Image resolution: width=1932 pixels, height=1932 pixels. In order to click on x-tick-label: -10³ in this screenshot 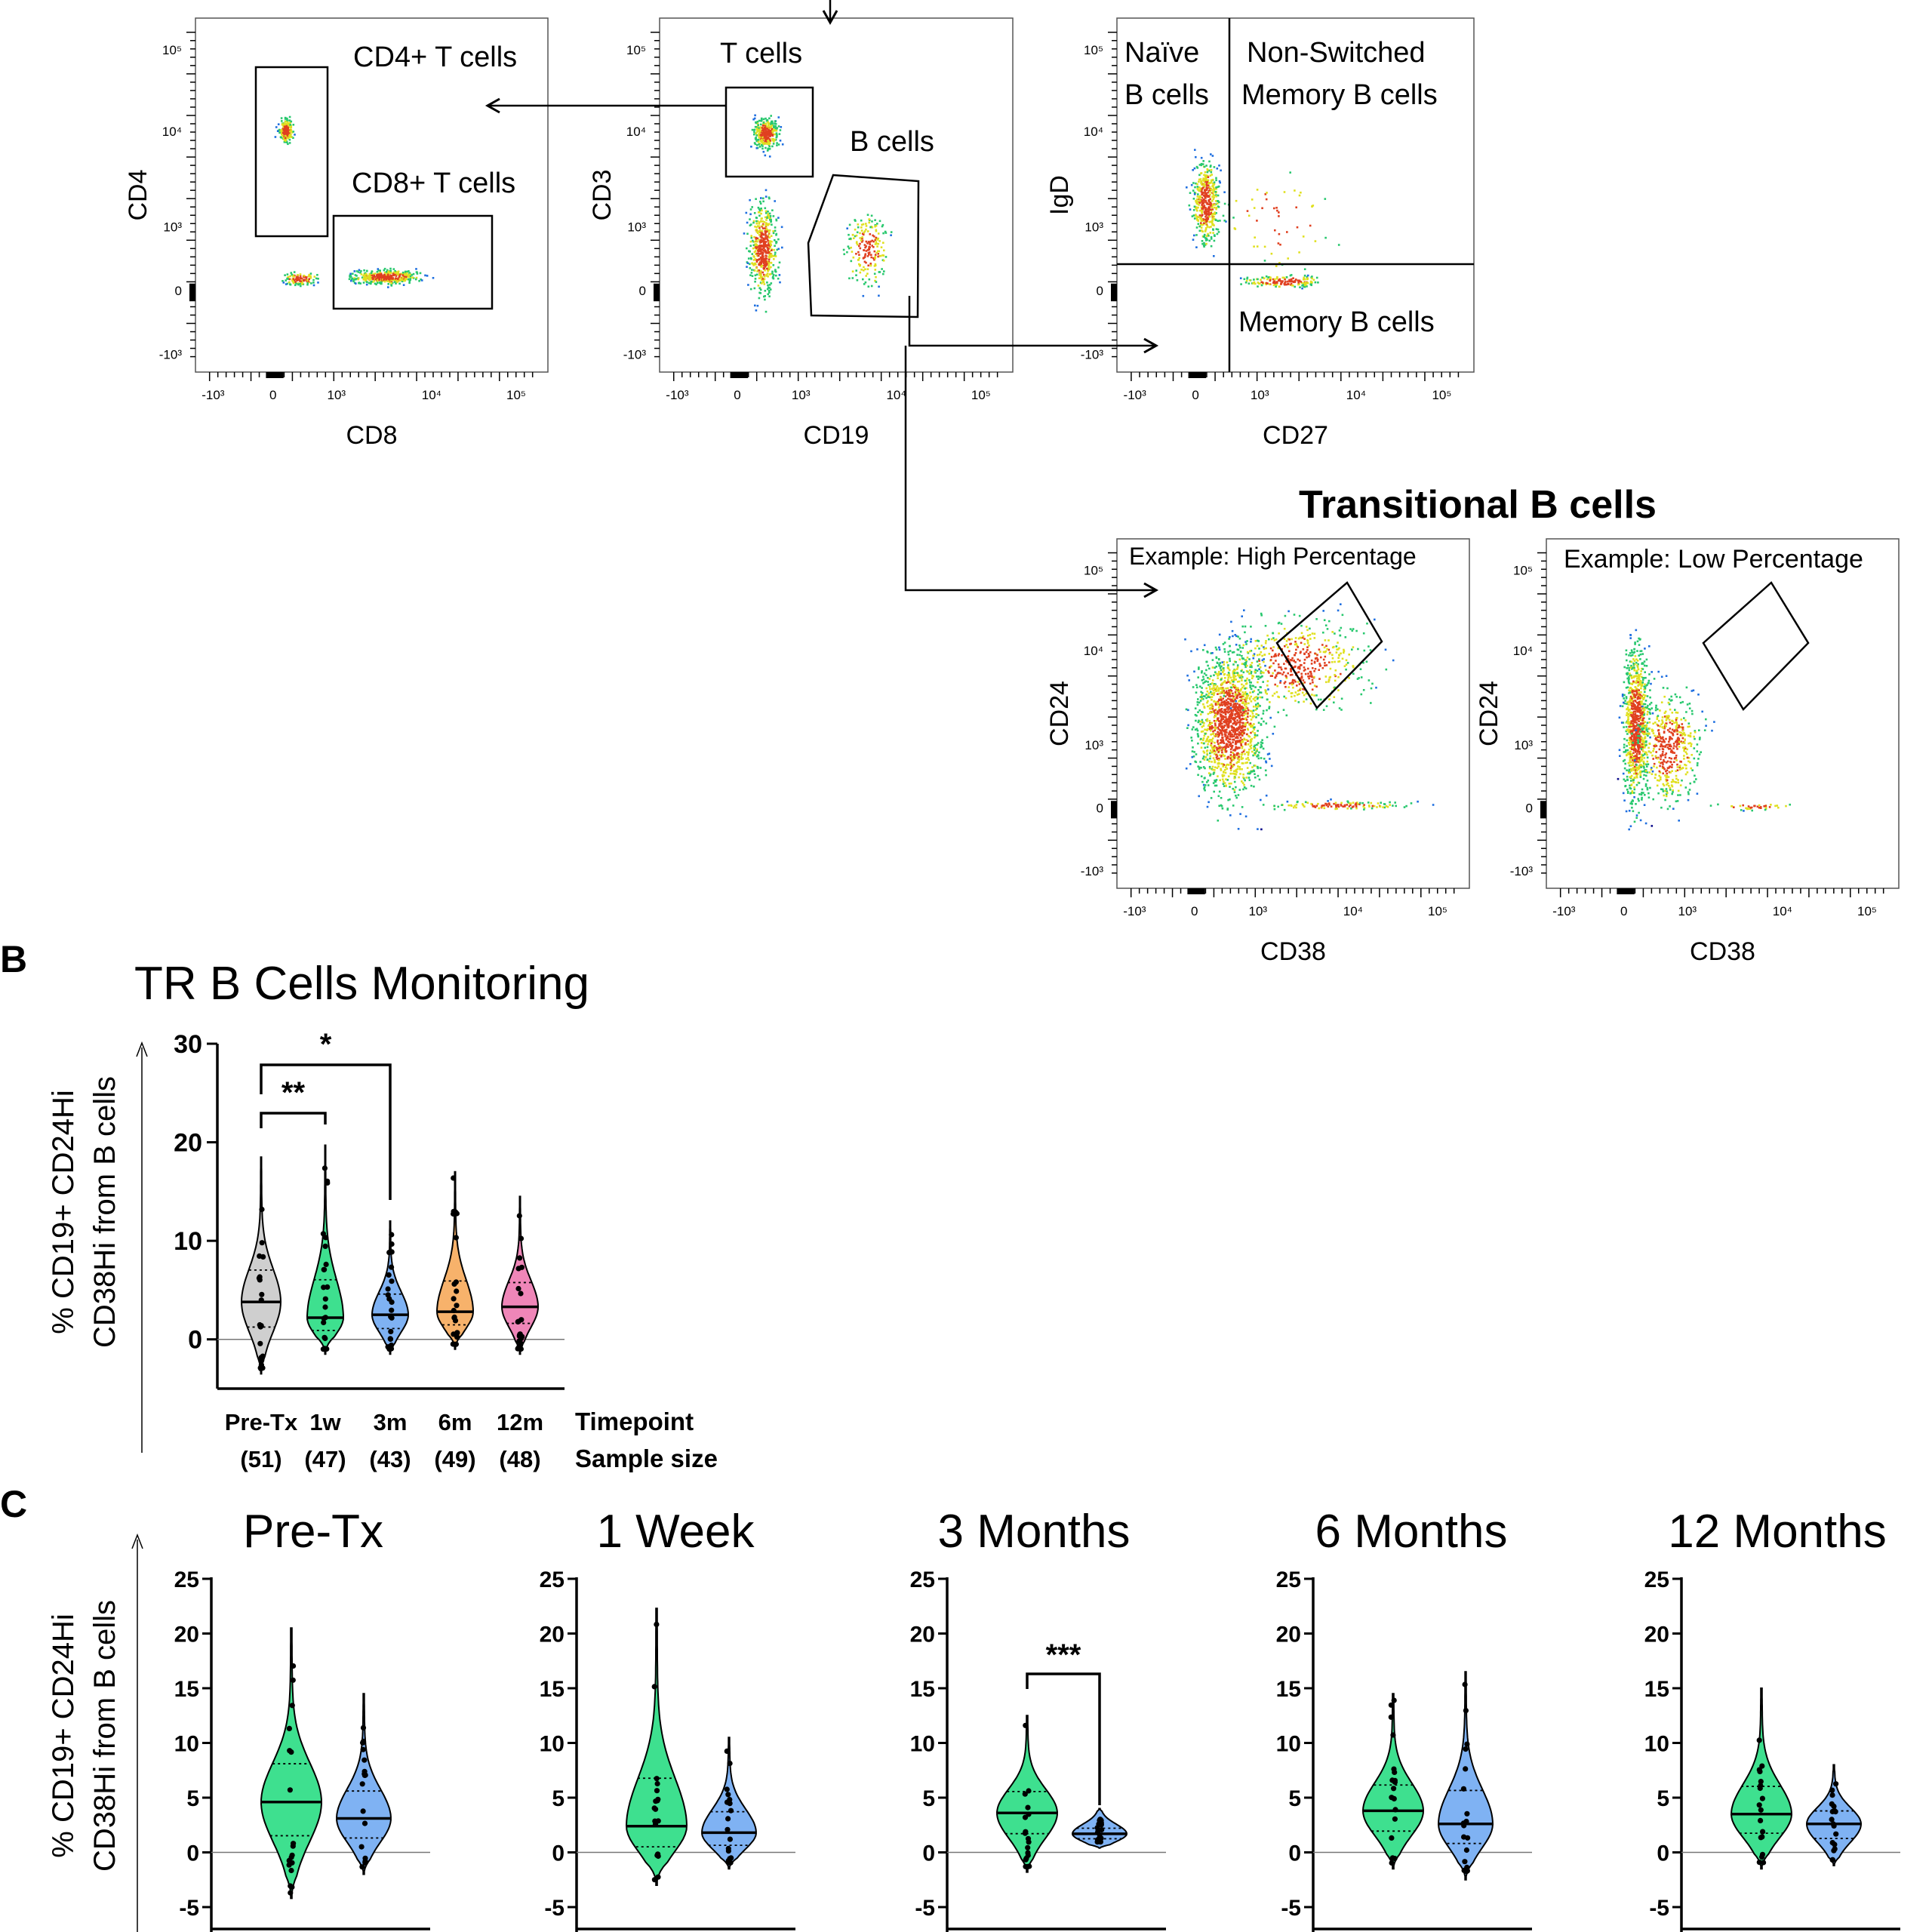, I will do `click(677, 395)`.